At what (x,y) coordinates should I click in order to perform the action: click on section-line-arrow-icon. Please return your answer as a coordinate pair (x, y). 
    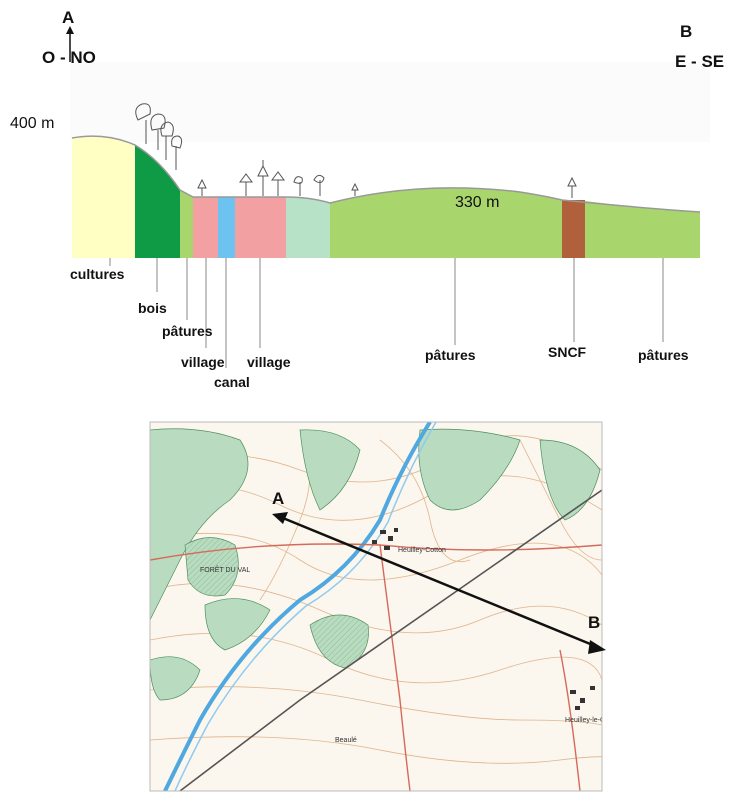
    Looking at the image, I should click on (439, 583).